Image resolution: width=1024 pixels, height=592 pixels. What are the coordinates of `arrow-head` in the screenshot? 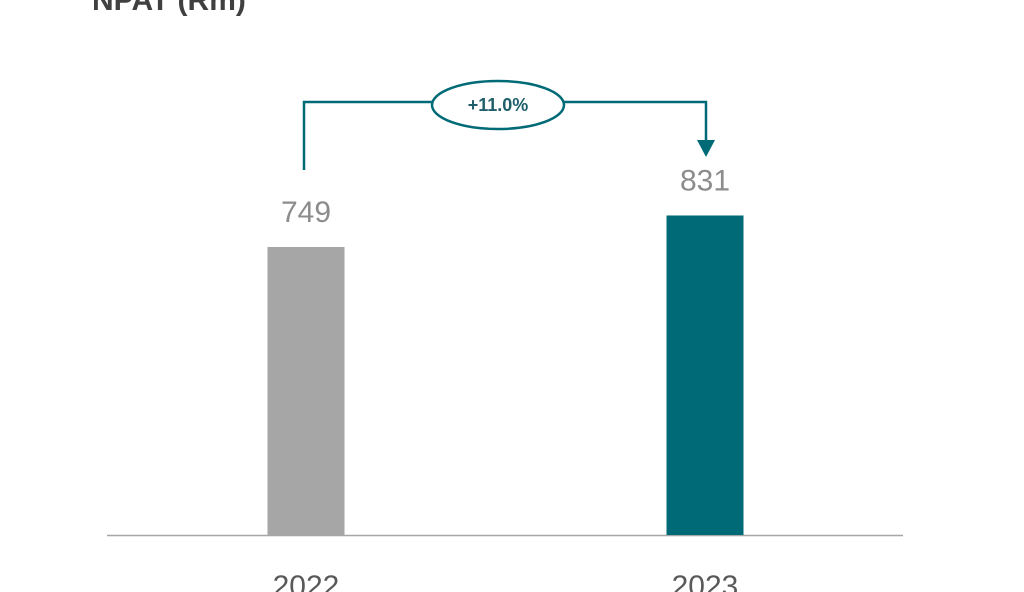 It's located at (706, 148).